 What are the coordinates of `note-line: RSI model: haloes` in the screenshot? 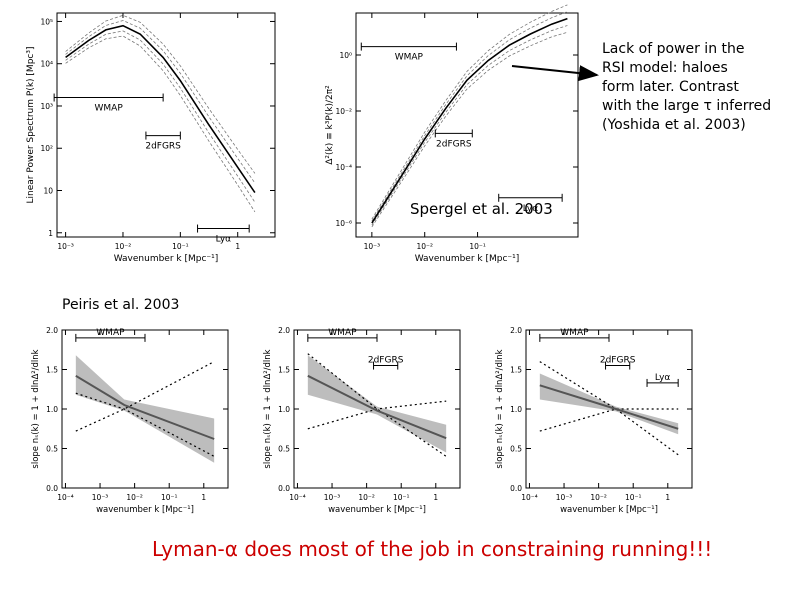 It's located at (665, 68).